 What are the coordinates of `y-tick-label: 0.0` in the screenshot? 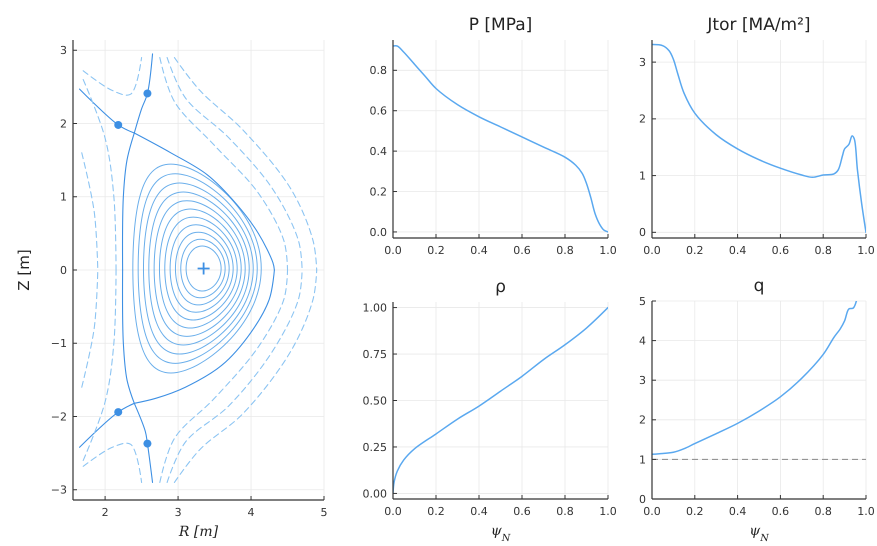 It's located at (378, 232).